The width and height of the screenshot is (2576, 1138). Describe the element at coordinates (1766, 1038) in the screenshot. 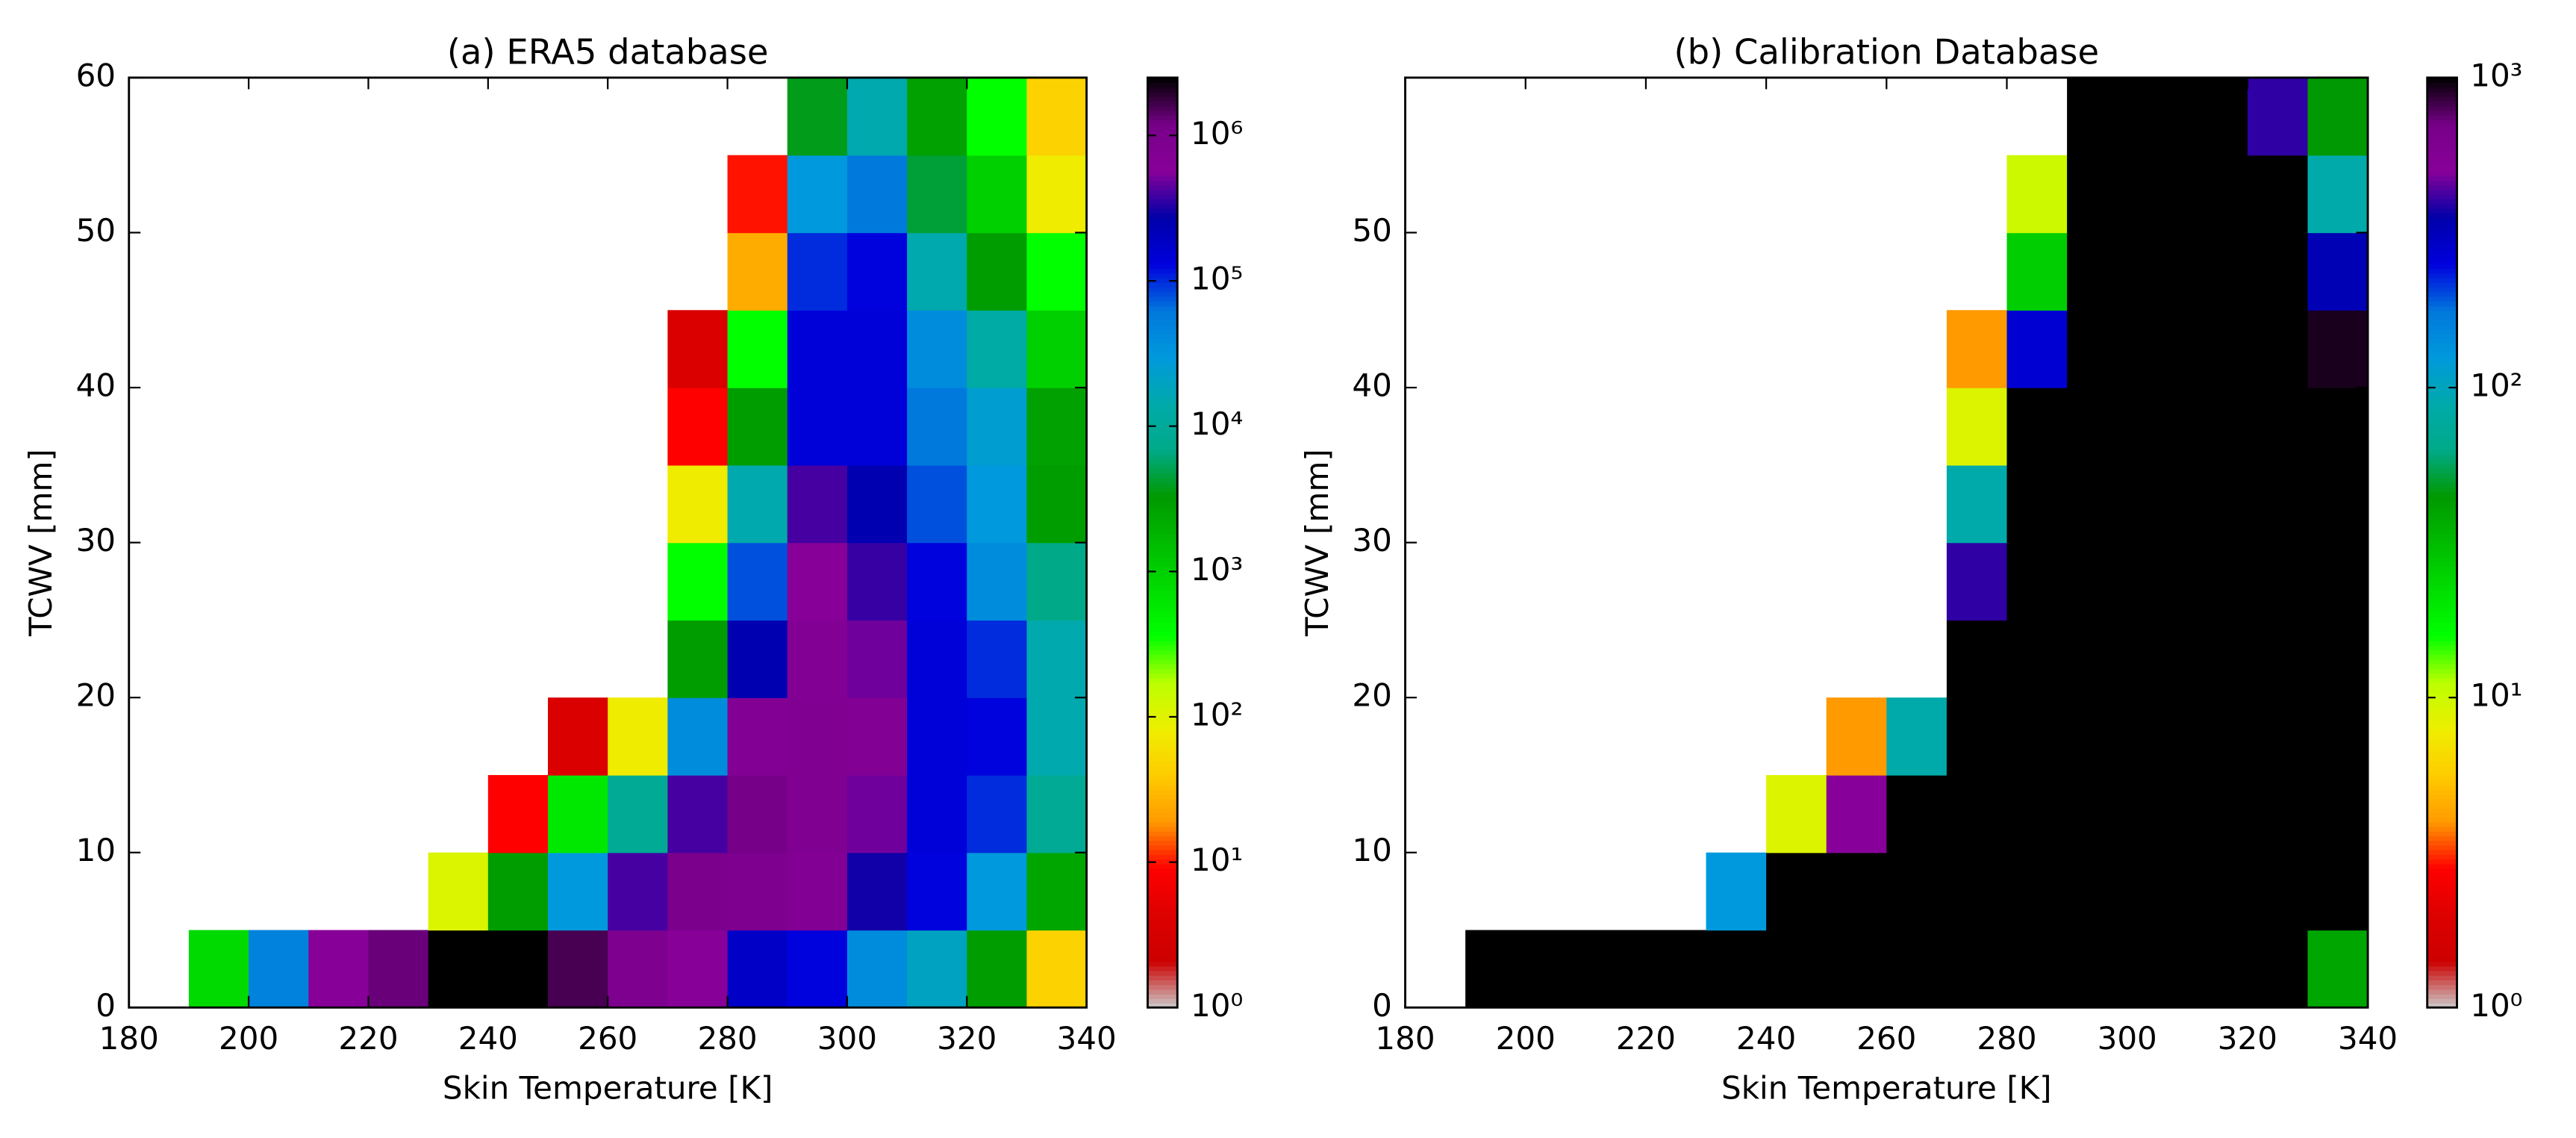

I see `x-tick-label: 240` at that location.